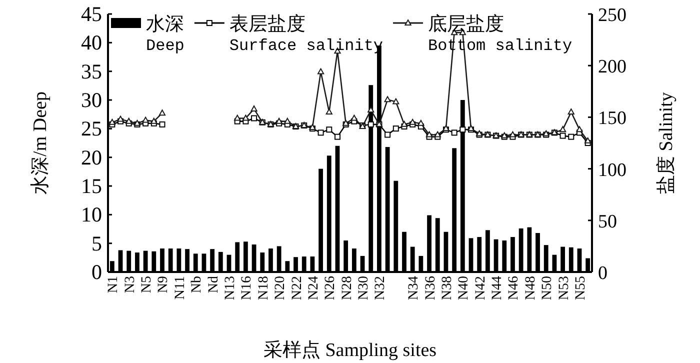 The image size is (700, 363). Describe the element at coordinates (247, 288) in the screenshot. I see `x-tick-label: N16` at that location.